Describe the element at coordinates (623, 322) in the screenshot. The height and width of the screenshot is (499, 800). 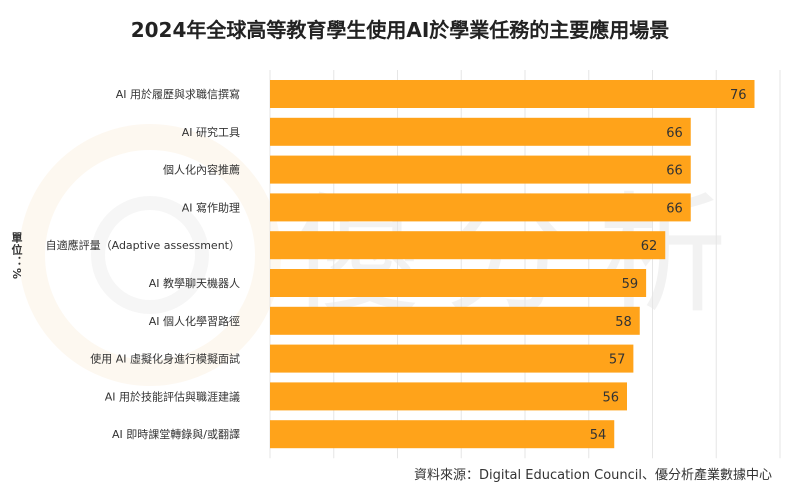
I see `data-label: 58` at that location.